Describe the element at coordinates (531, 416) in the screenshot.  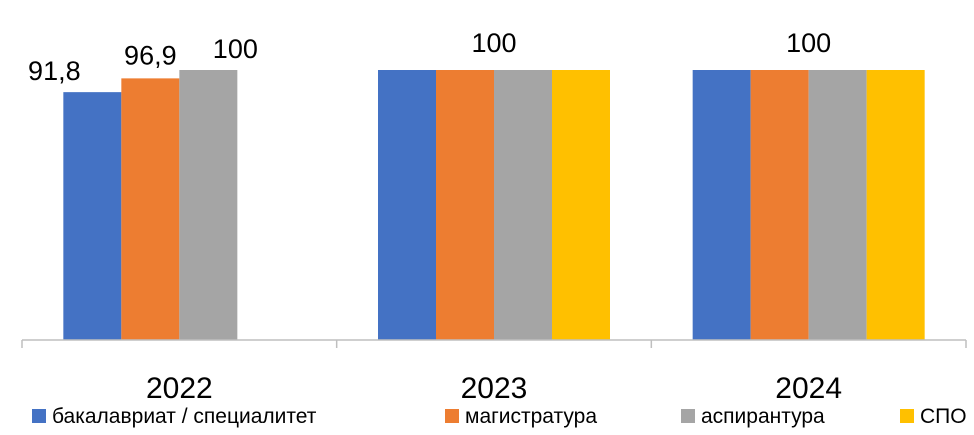
I see `legend-label-2: магистратура` at that location.